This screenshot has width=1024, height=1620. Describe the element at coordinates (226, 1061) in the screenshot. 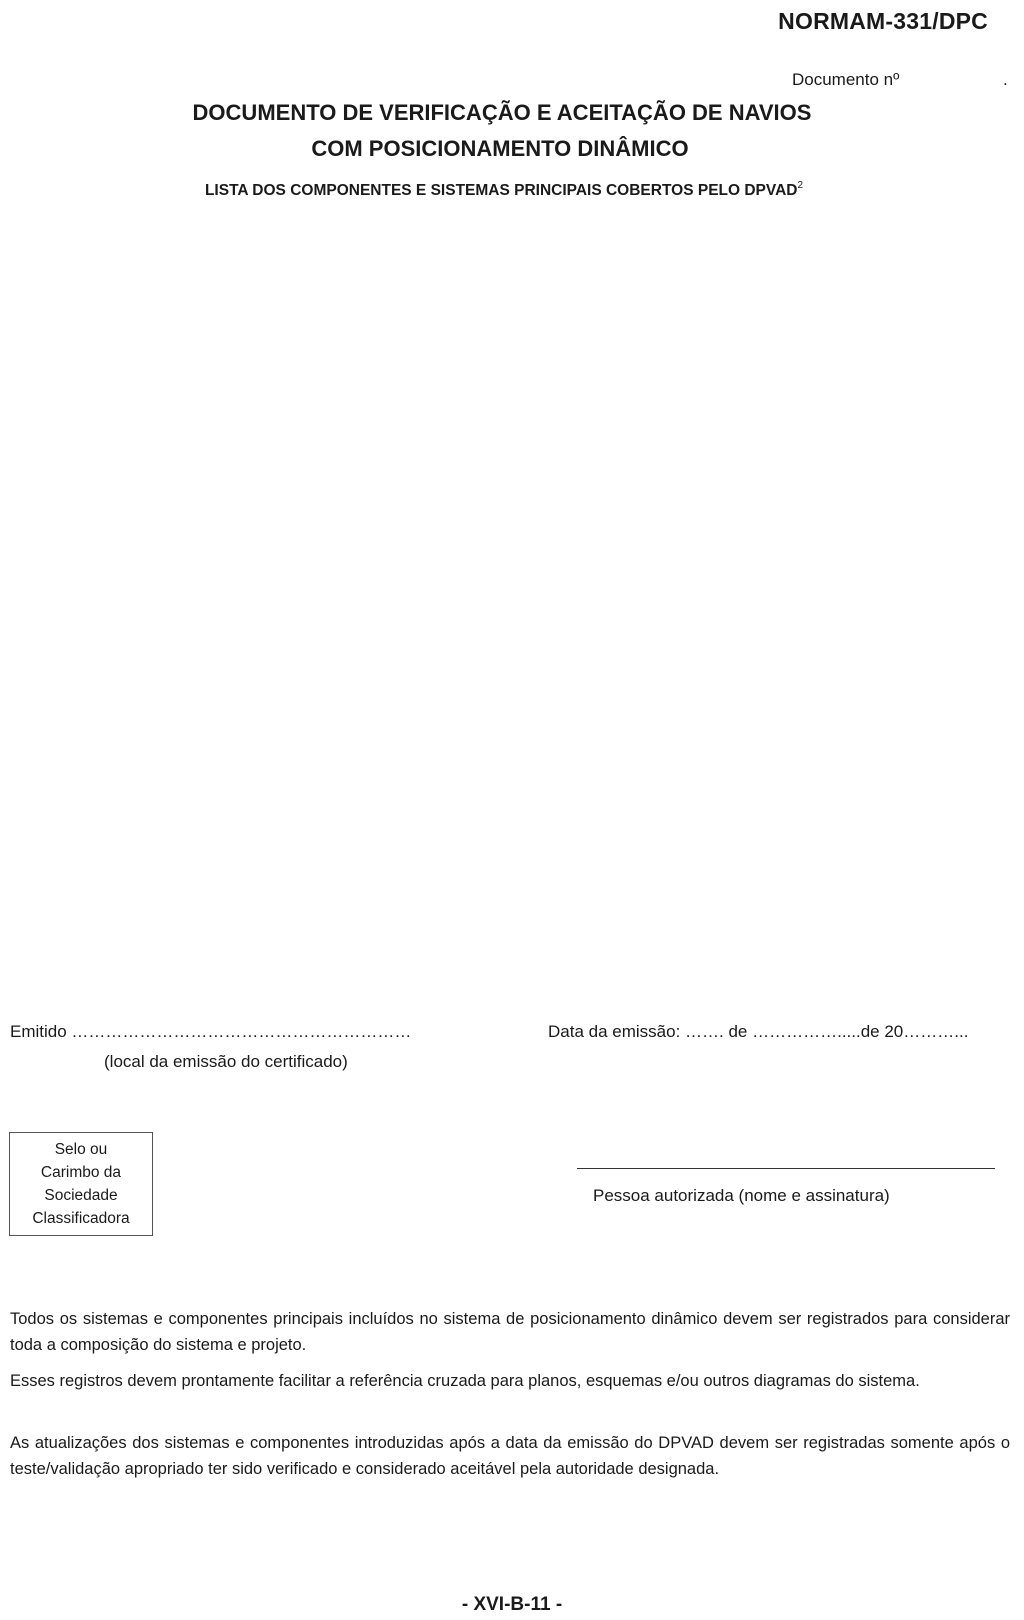

I see `issued-at-caption: (local da emissão do certificado)` at that location.